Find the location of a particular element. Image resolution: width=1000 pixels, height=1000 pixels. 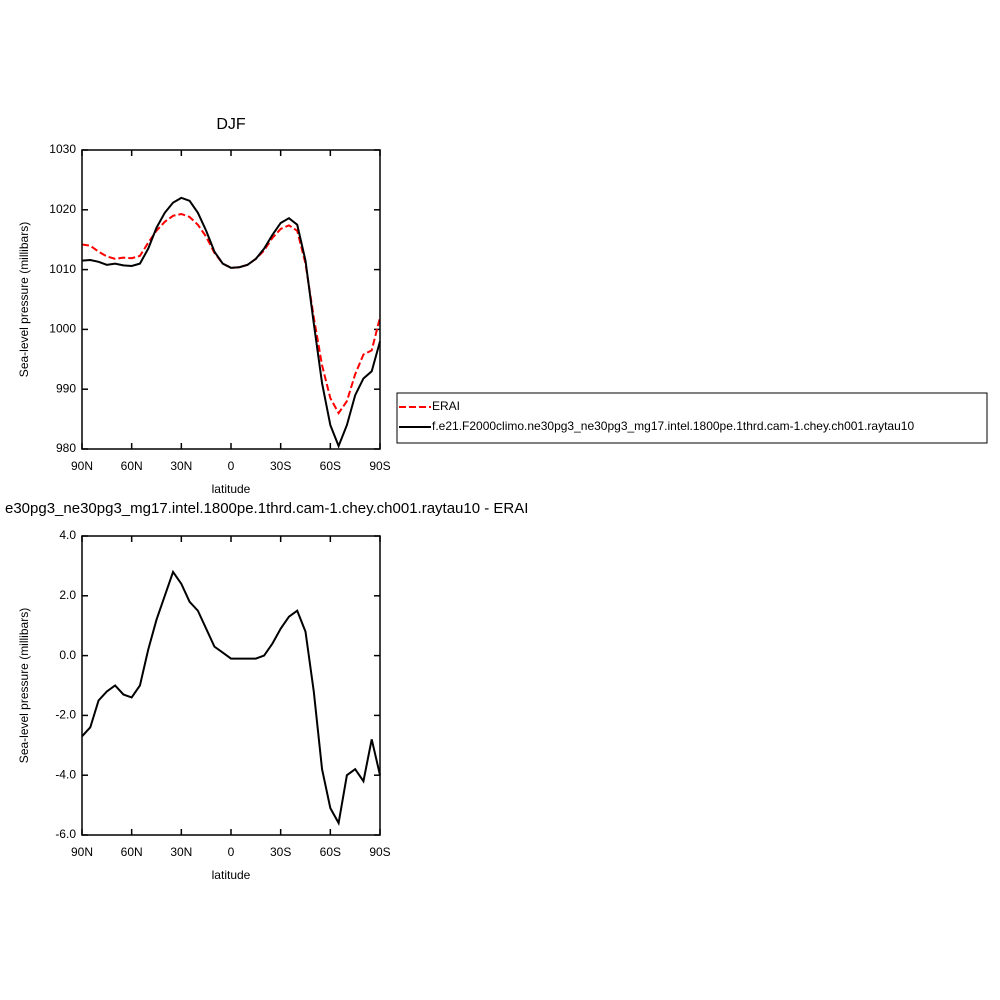

y-tick-label: 1000 is located at coordinates (62, 329).